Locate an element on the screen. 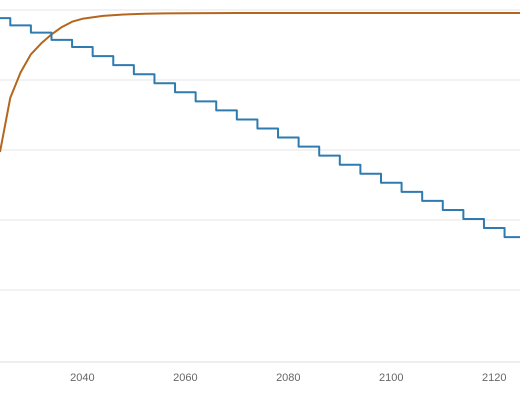  x-axis-ticks: 2040 2060 2080 2100 2120 is located at coordinates (288, 378).